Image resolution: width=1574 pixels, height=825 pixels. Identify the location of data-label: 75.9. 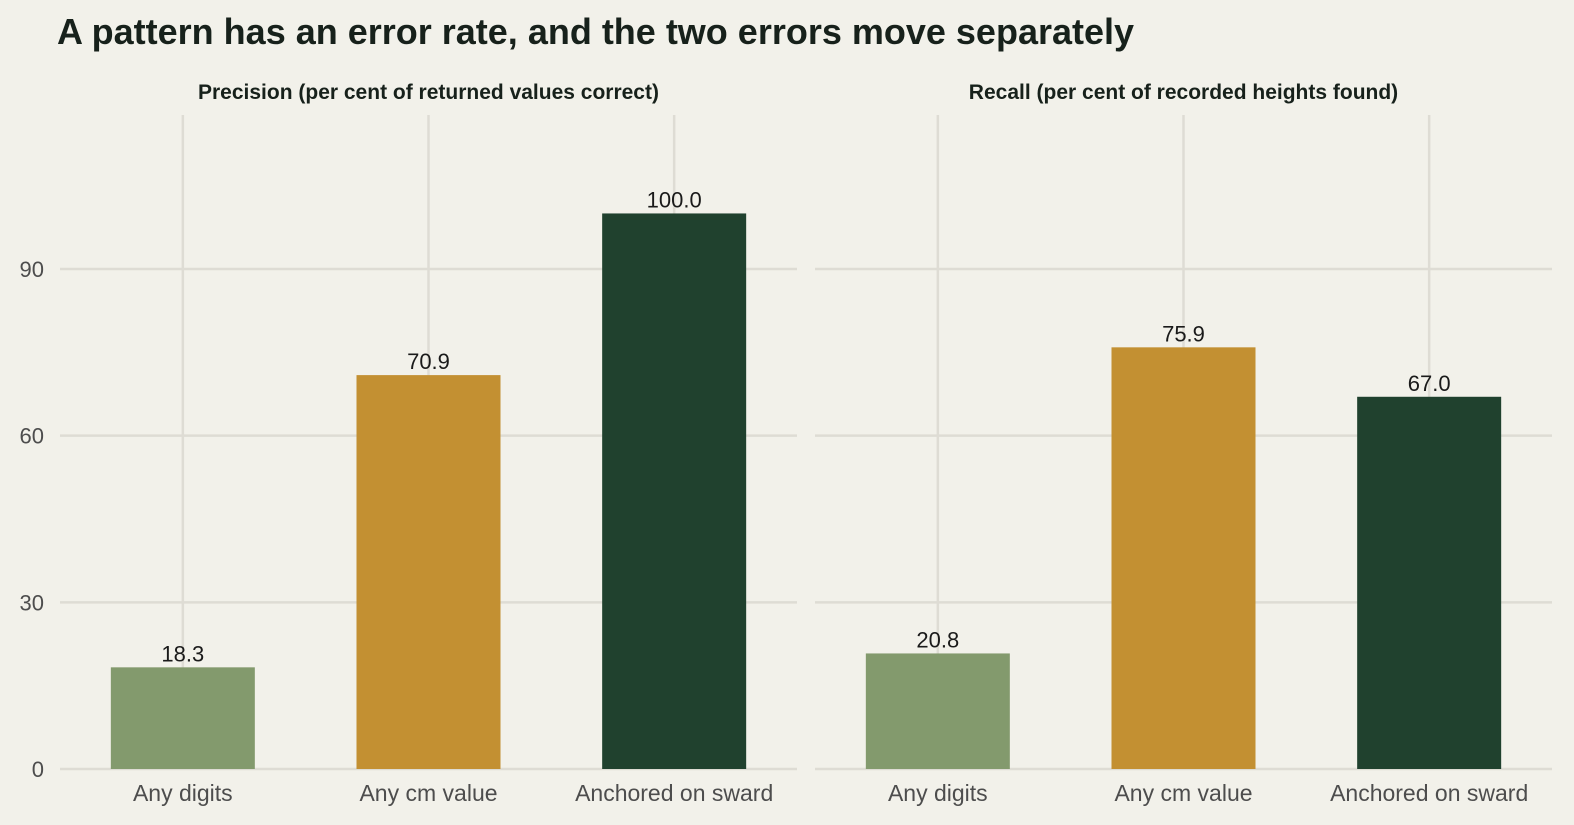
(1183, 333).